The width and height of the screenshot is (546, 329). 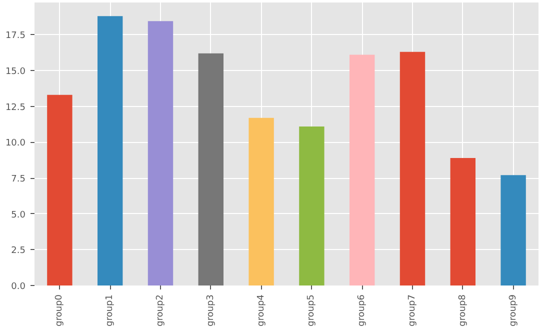 What do you see at coordinates (18, 179) in the screenshot?
I see `y-tick-label: 7.5` at bounding box center [18, 179].